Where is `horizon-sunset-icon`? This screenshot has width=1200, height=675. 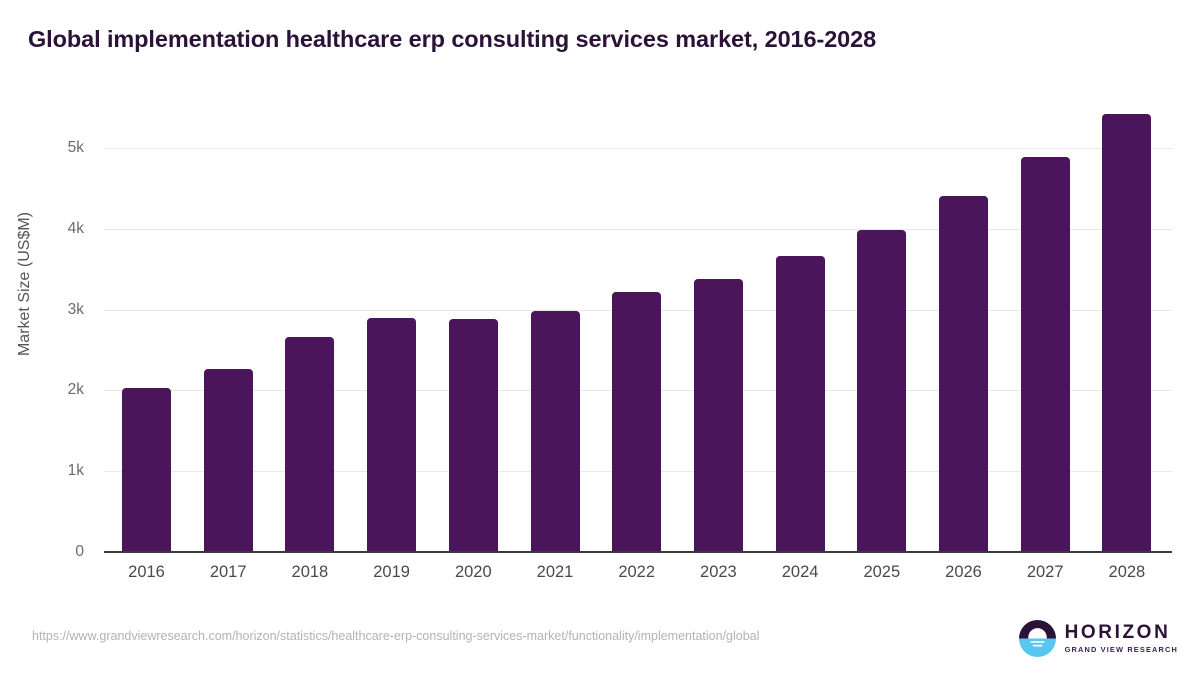 horizon-sunset-icon is located at coordinates (1037, 638).